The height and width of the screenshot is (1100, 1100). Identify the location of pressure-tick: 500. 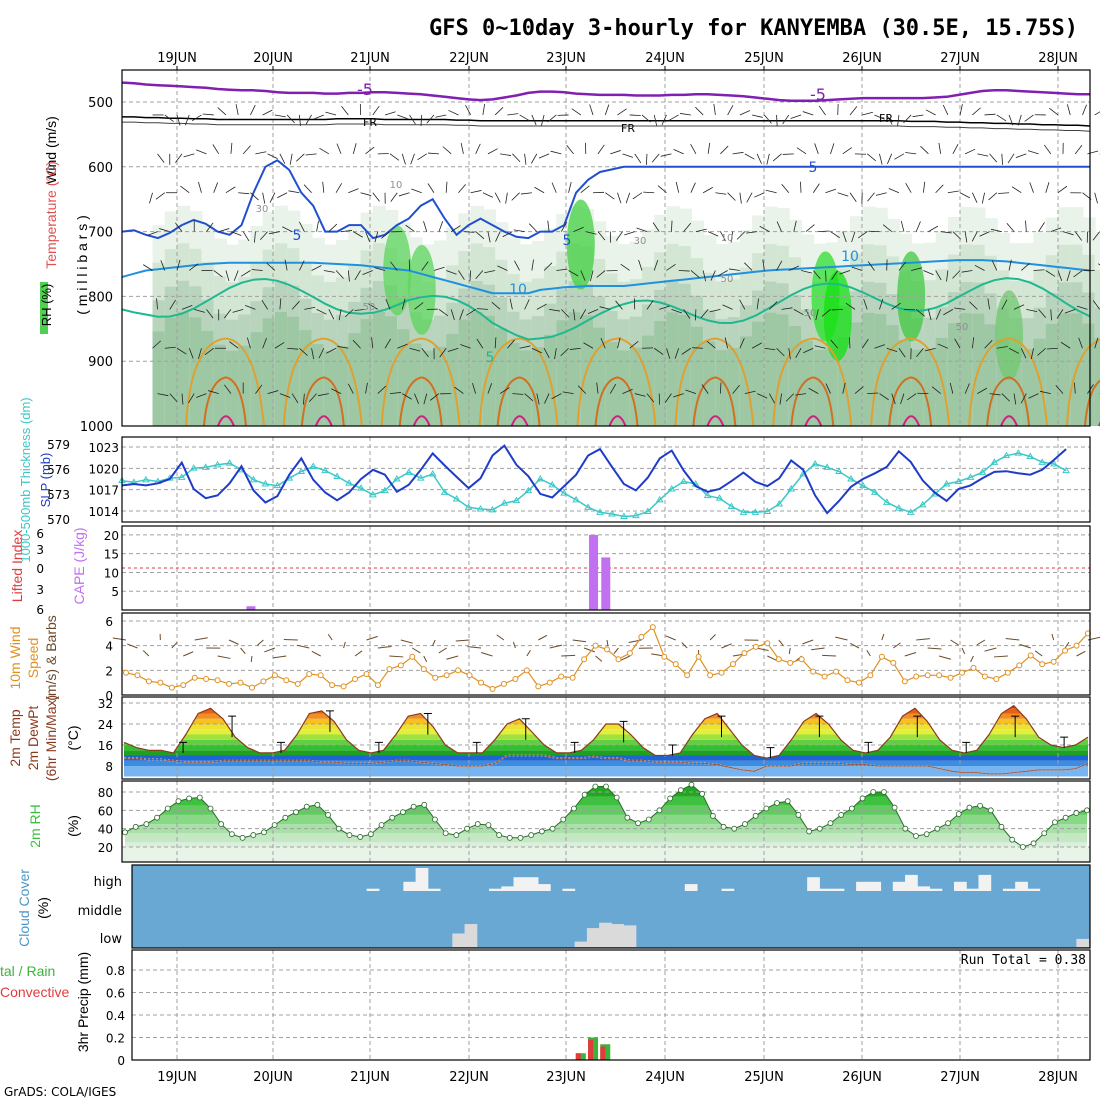
(100, 103).